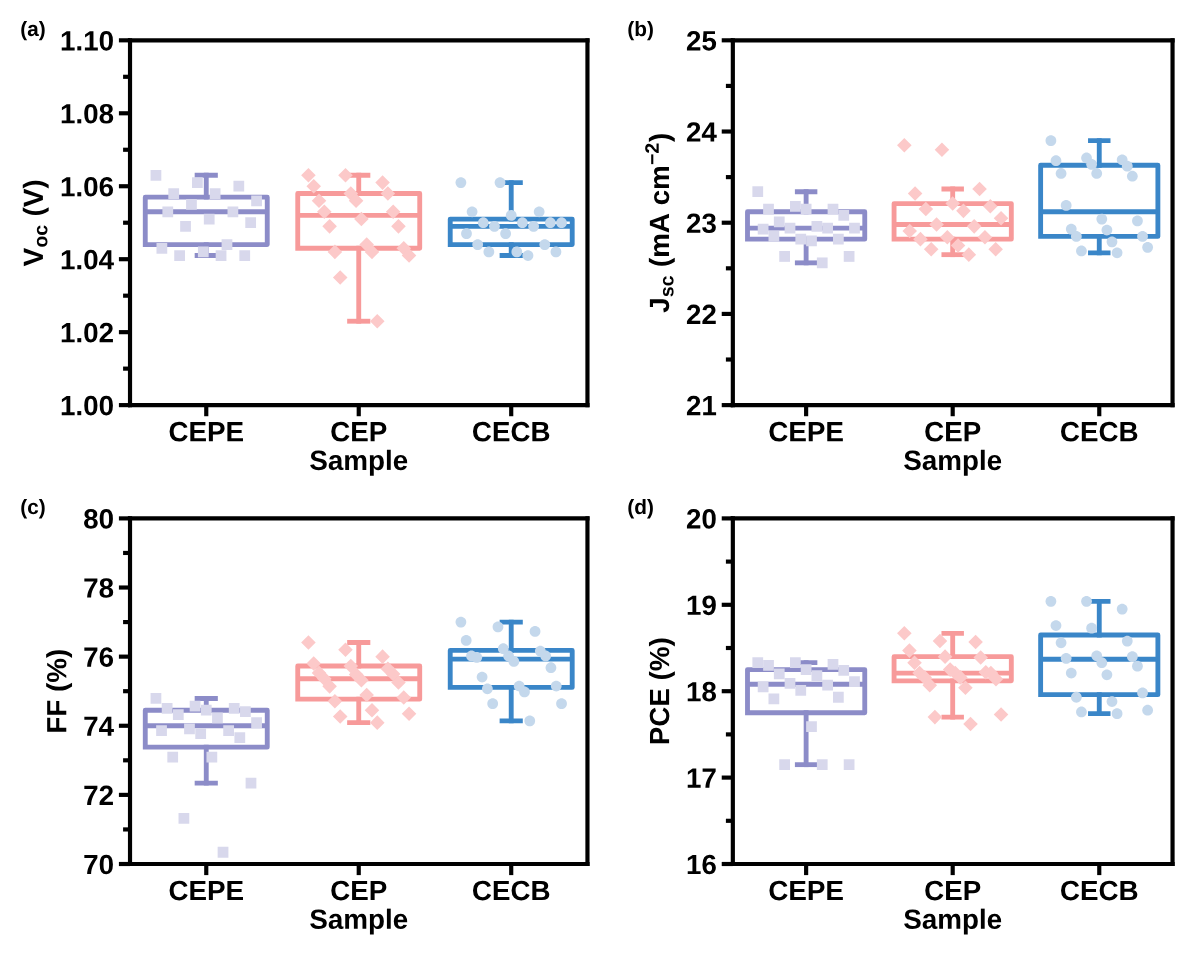  What do you see at coordinates (33, 508) in the screenshot?
I see `chart-title: (c)` at bounding box center [33, 508].